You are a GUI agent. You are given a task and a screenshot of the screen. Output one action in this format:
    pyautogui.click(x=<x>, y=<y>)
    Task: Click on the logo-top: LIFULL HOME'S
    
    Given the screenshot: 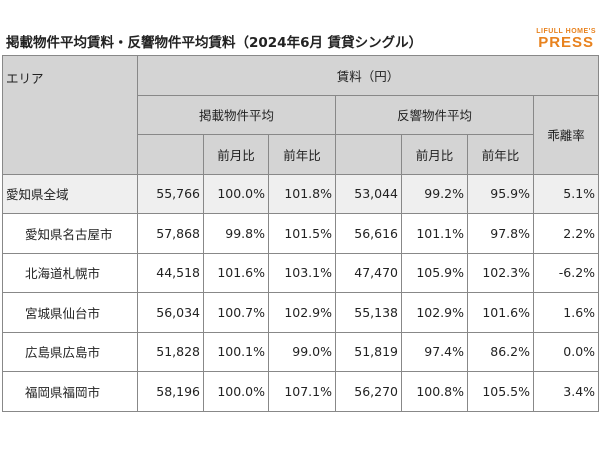 What is the action you would take?
    pyautogui.click(x=566, y=31)
    